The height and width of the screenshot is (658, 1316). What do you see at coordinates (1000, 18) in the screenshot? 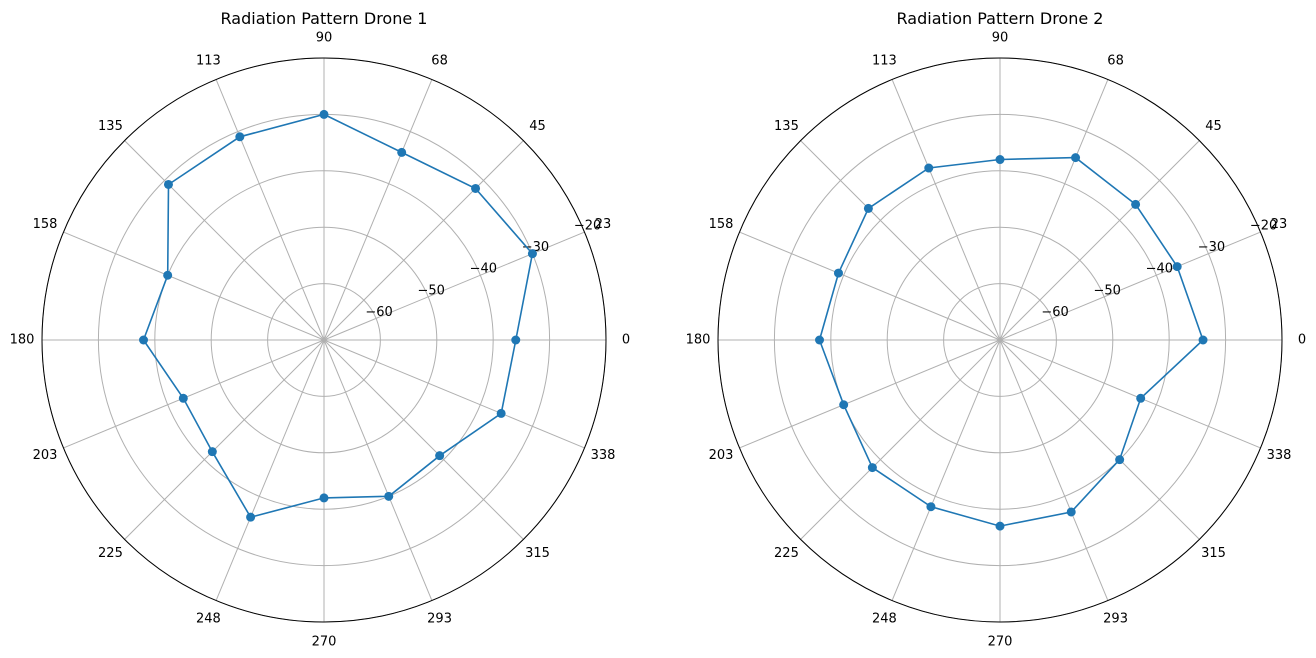
I see `chart-title: Radiation Pattern Drone 2` at bounding box center [1000, 18].